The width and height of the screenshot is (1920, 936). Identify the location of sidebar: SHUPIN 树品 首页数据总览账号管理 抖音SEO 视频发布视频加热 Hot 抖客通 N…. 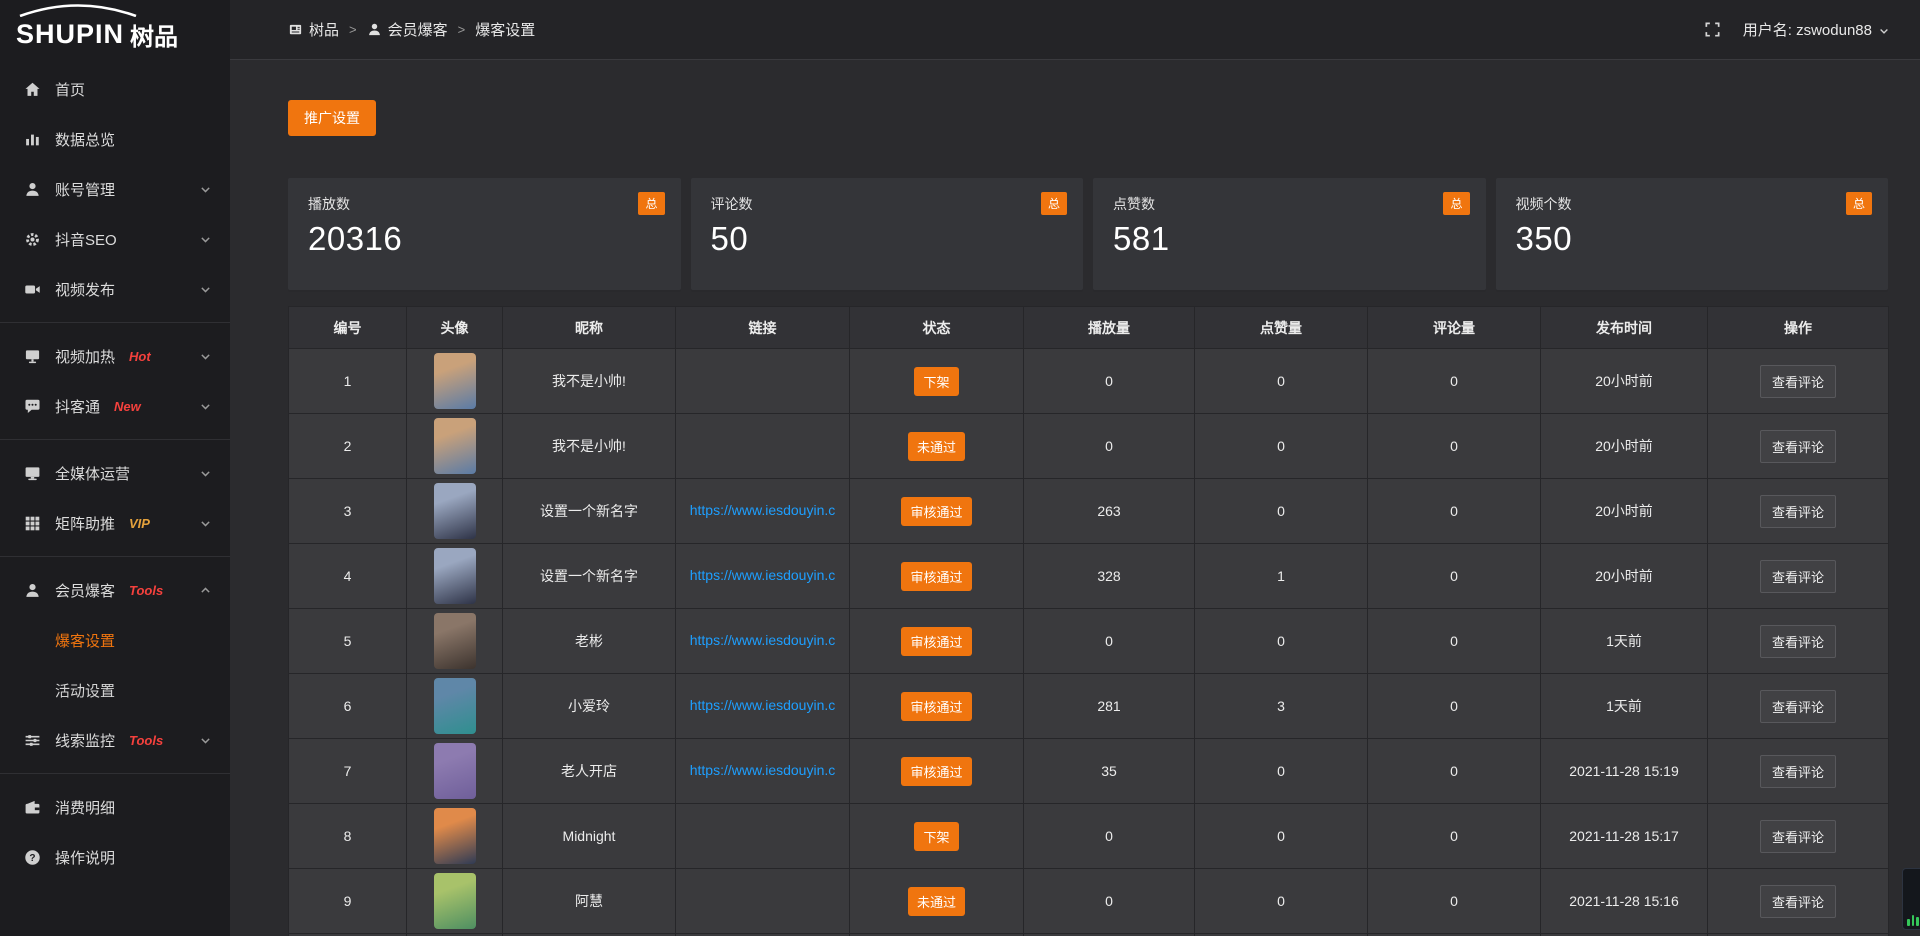
(115, 468).